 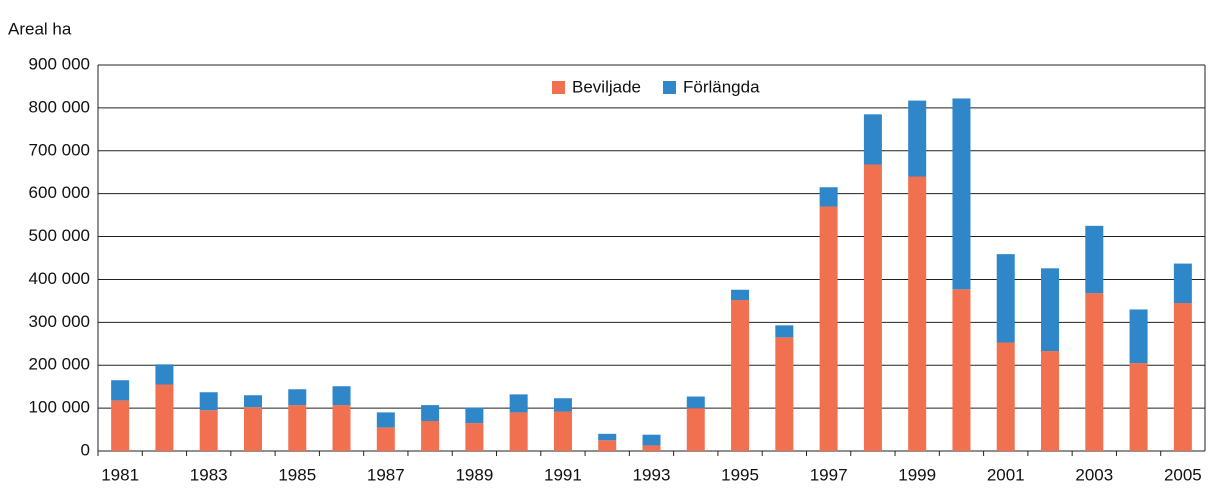 What do you see at coordinates (120, 474) in the screenshot?
I see `x-tick-label: 1981` at bounding box center [120, 474].